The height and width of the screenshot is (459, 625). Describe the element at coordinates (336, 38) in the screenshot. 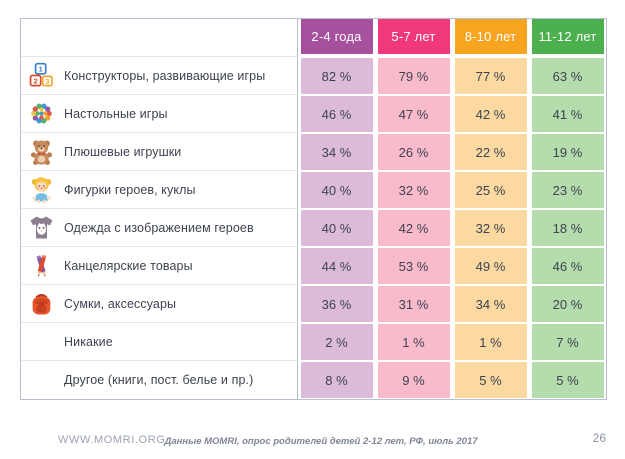

I see `column-header-2-4: 2-4 года` at that location.